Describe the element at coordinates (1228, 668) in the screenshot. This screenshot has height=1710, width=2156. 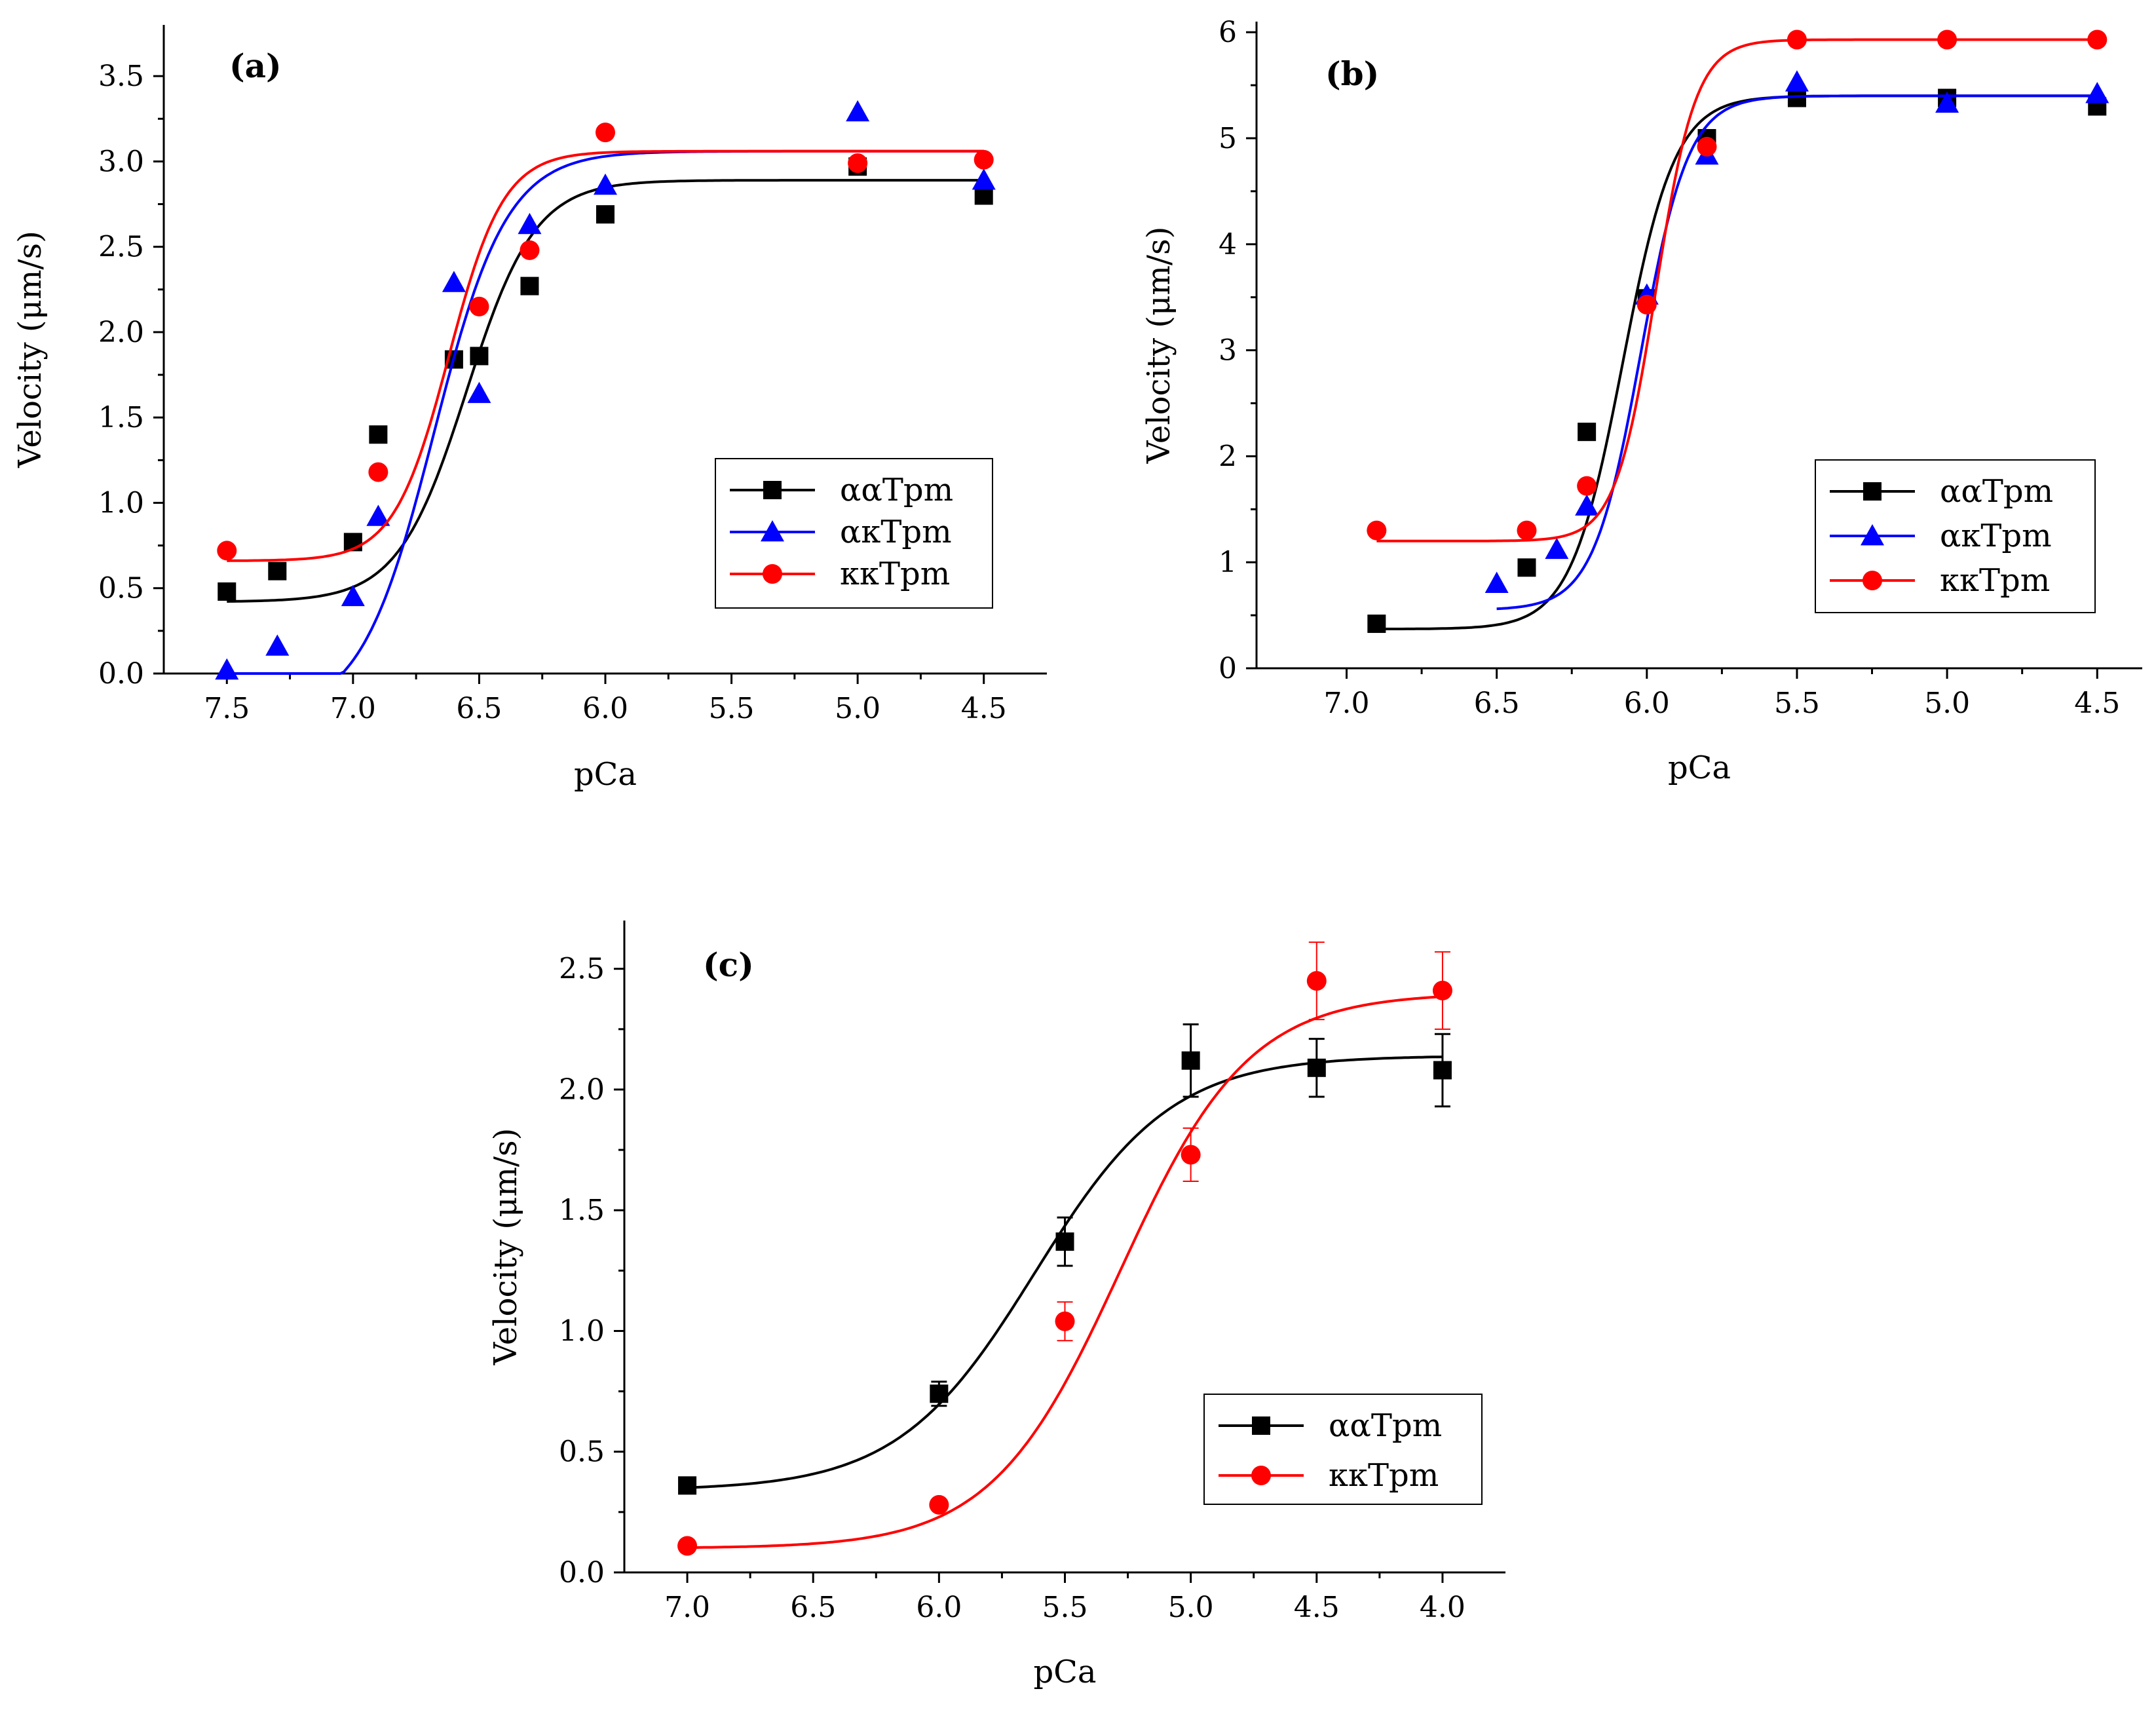
I see `y-tick-label: 0` at that location.